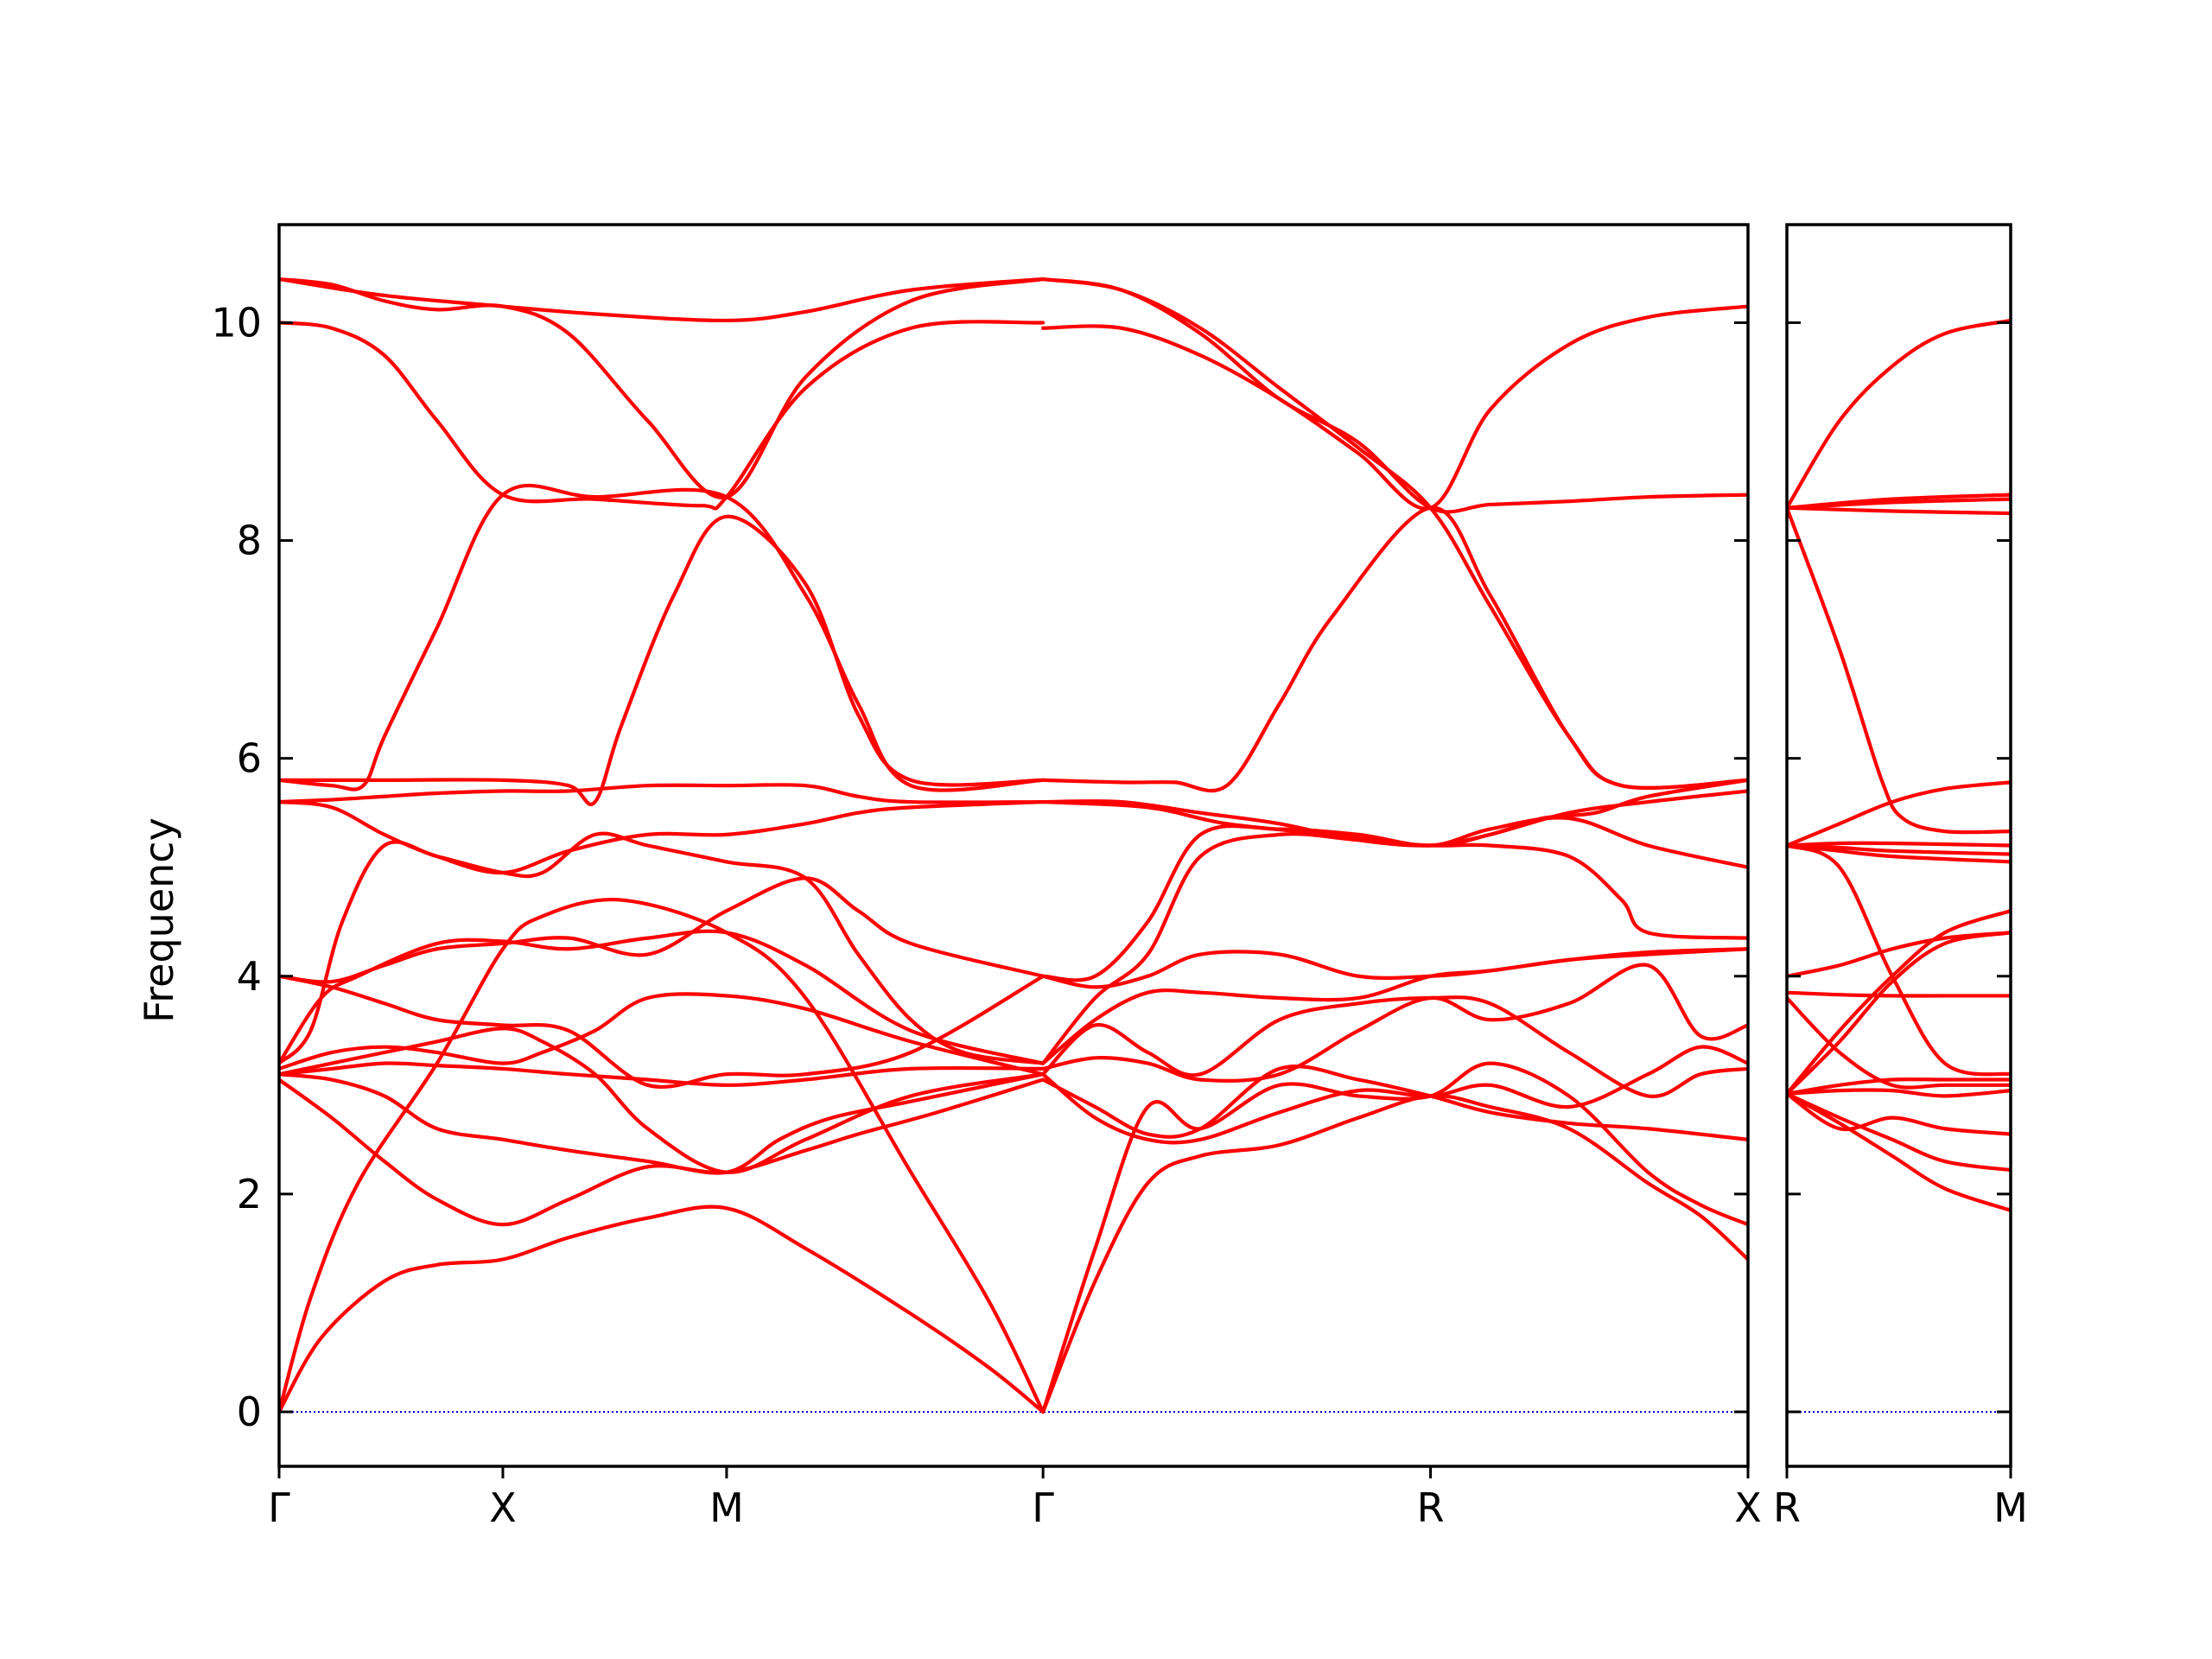 The height and width of the screenshot is (1659, 2212). Describe the element at coordinates (249, 1412) in the screenshot. I see `y-tick-label: 0` at that location.